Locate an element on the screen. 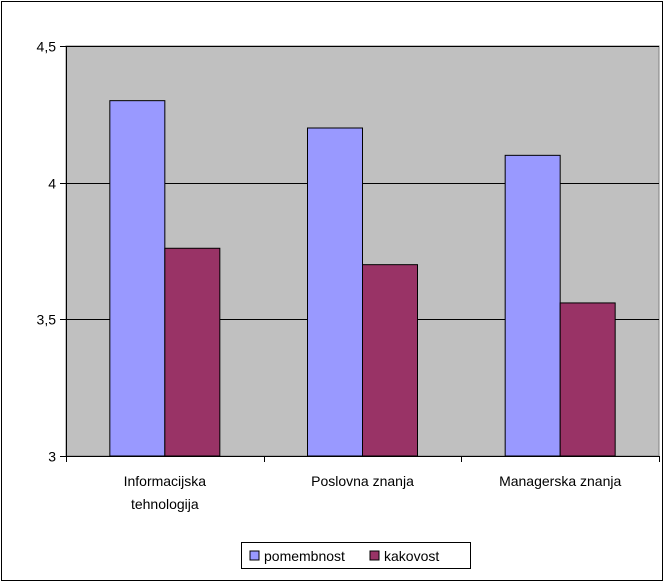 The height and width of the screenshot is (587, 666). legend: pomembnost kakovost is located at coordinates (356, 555).